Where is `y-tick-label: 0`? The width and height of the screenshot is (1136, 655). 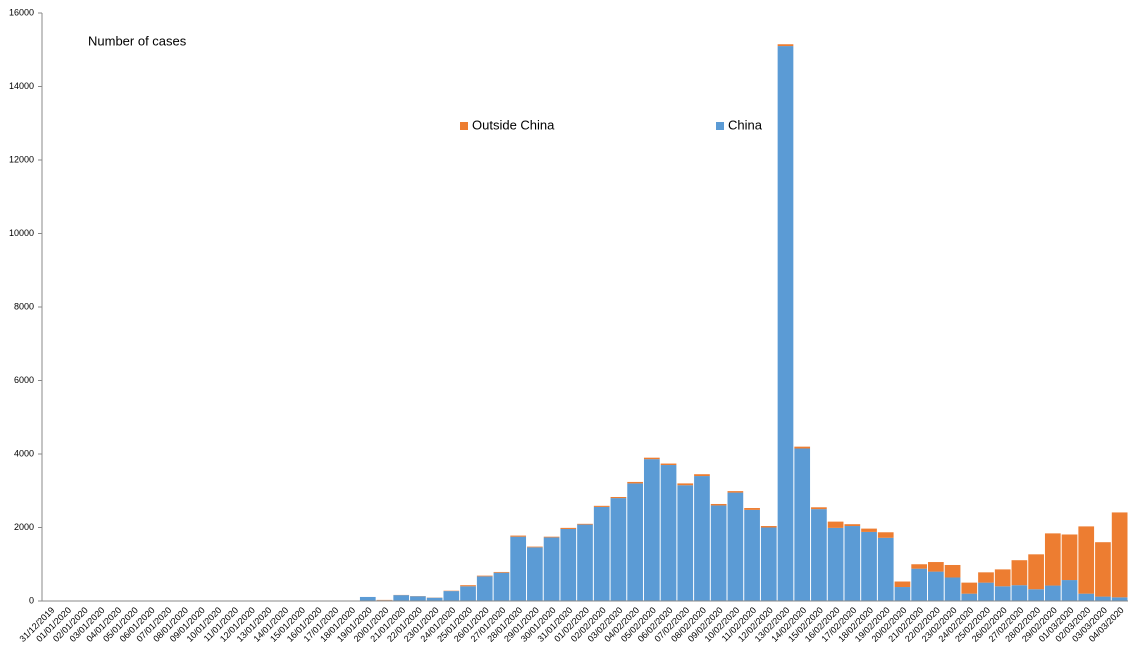
y-tick-label: 0 is located at coordinates (31, 600).